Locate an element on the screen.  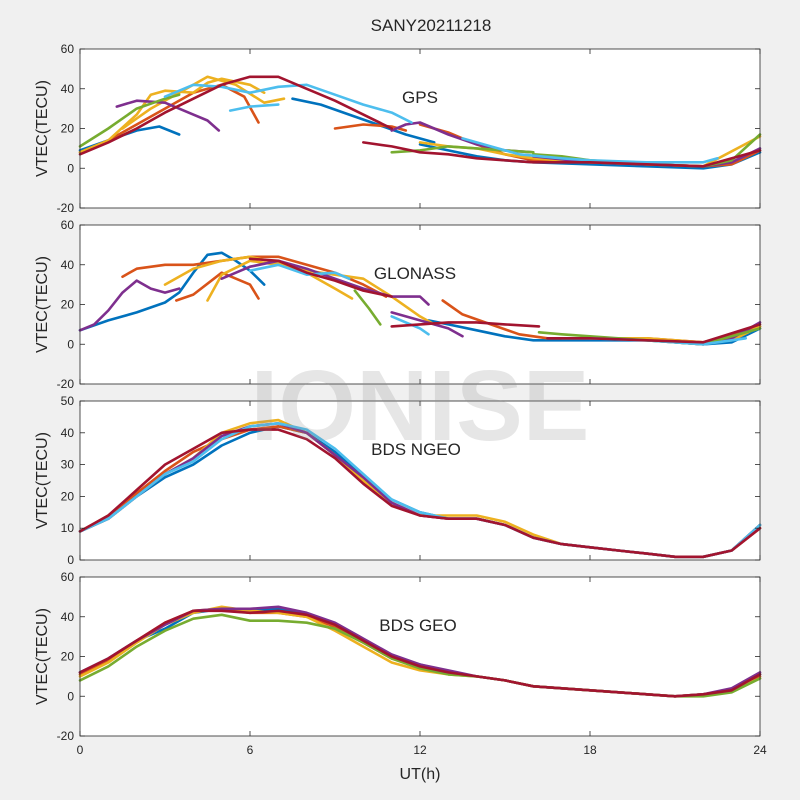
panel-label: GLONASS is located at coordinates (415, 273).